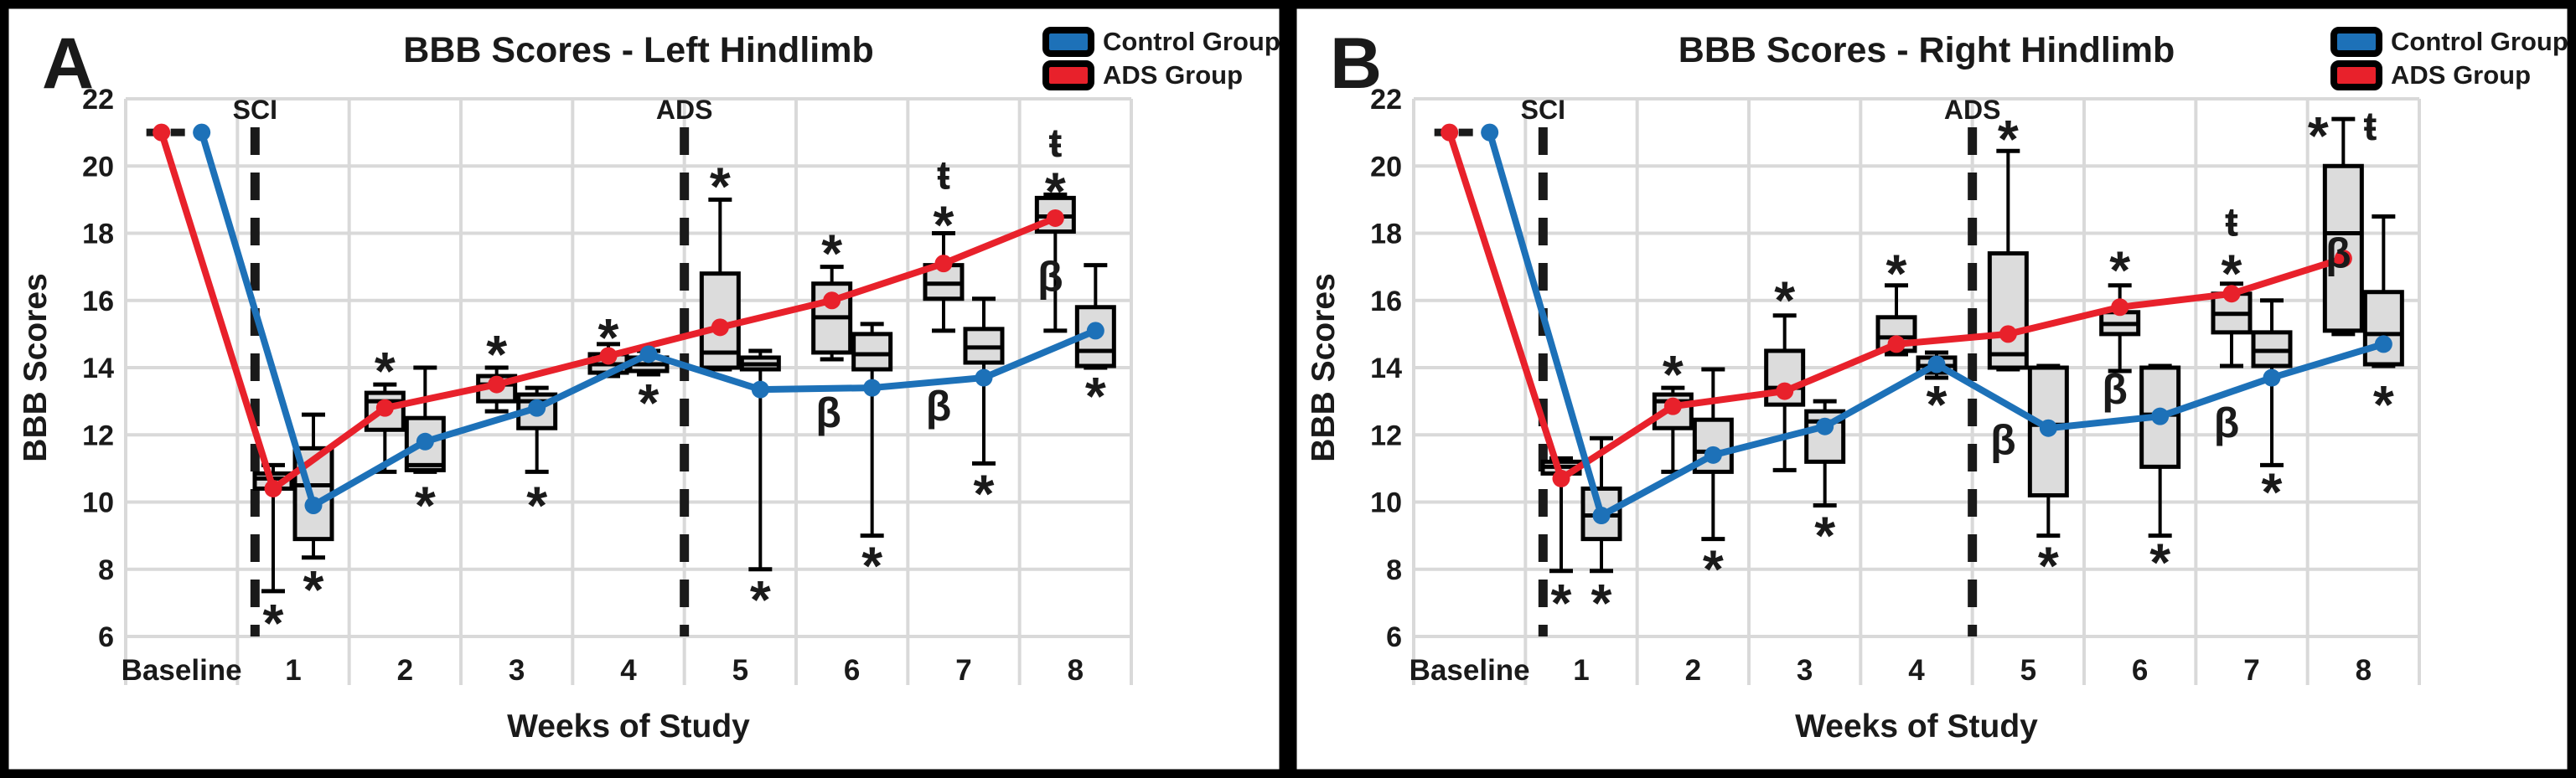  I want to click on legend-label-control: Control Group, so click(2479, 41).